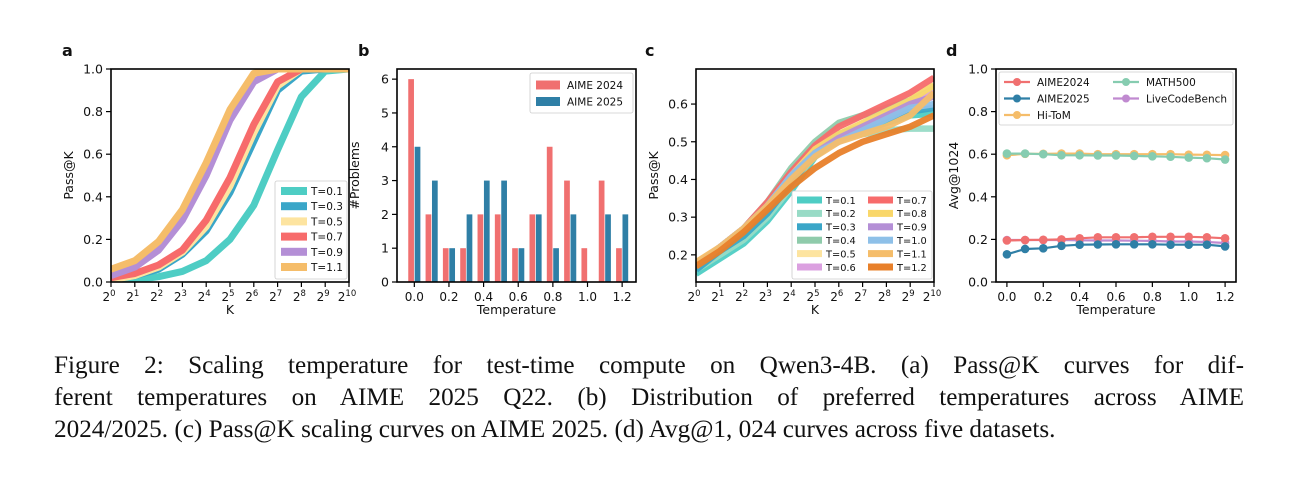 The width and height of the screenshot is (1295, 483). Describe the element at coordinates (1171, 83) in the screenshot. I see `legend-label: MATH500` at that location.